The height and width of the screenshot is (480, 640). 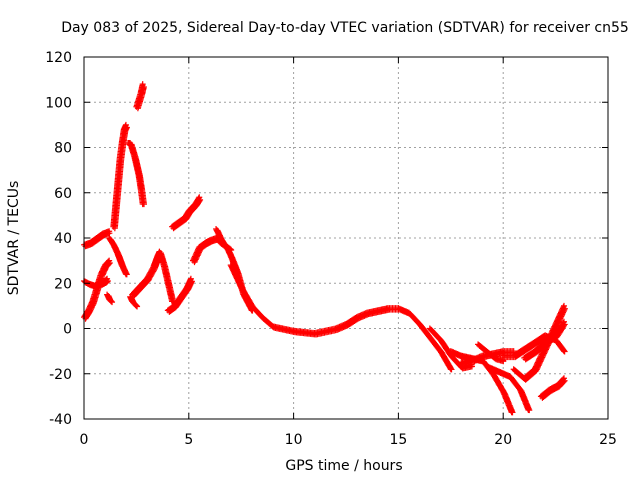 I want to click on y-tick-label: 20, so click(x=63, y=284).